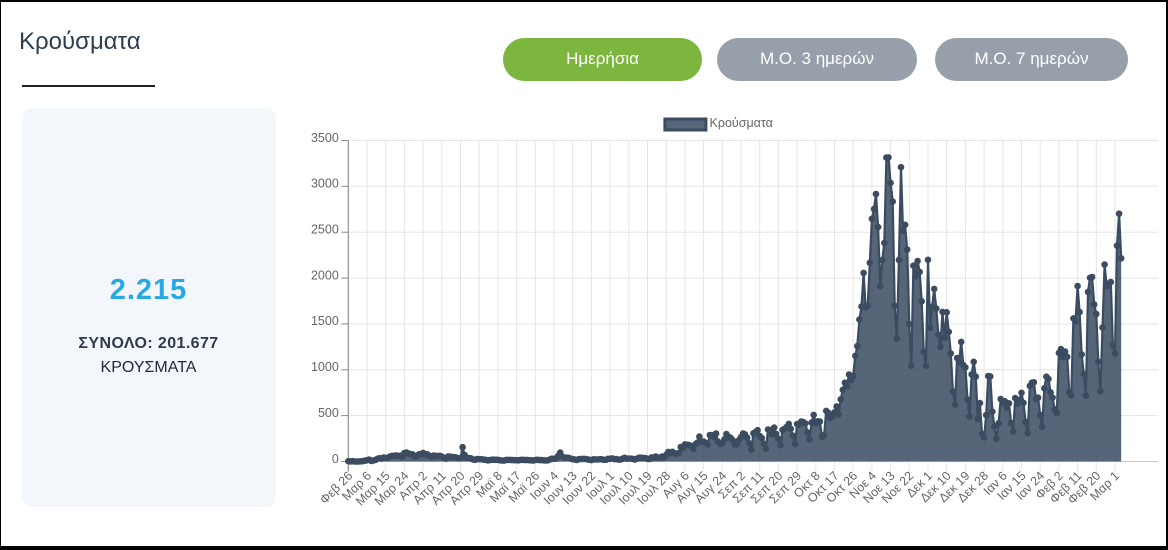  Describe the element at coordinates (328, 413) in the screenshot. I see `svg-text: 500` at that location.